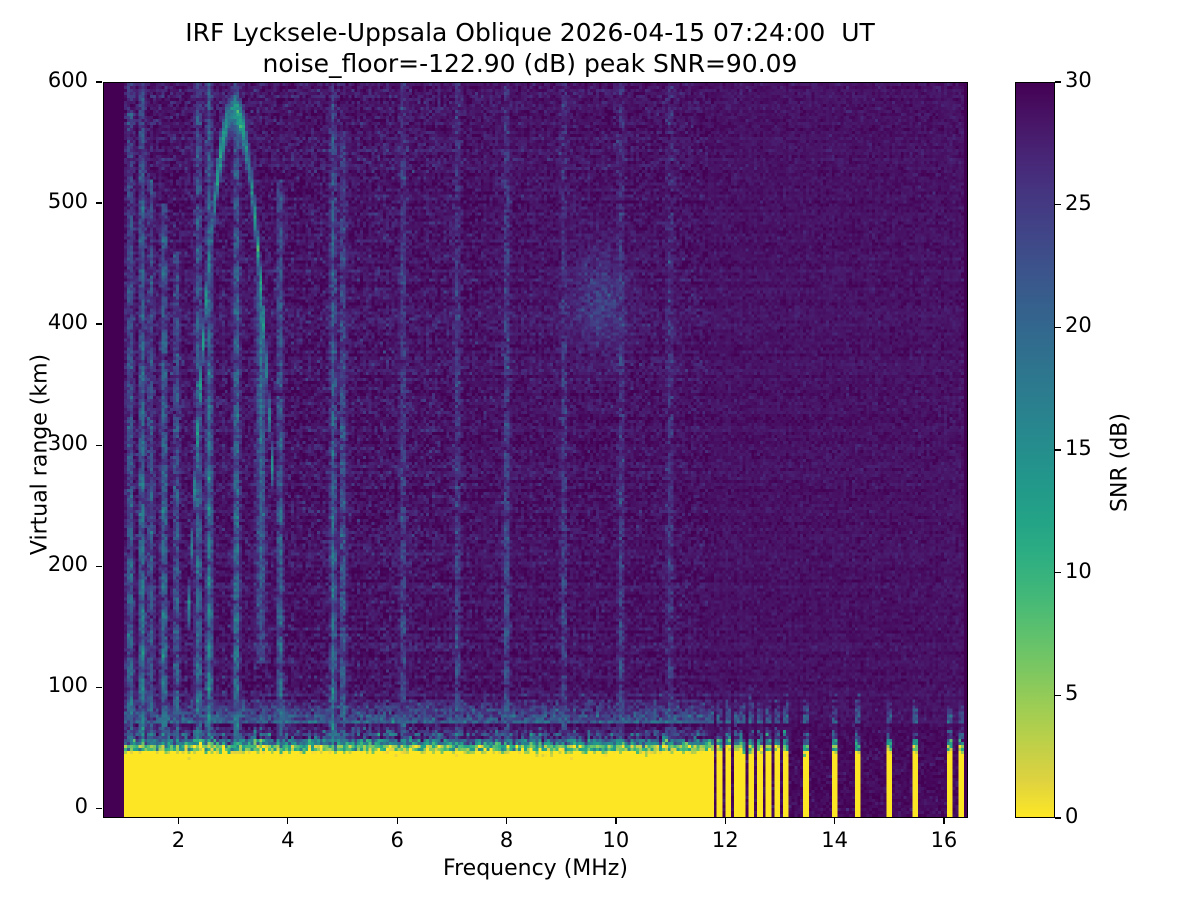  Describe the element at coordinates (834, 840) in the screenshot. I see `x-ticklabel-14: 14` at that location.